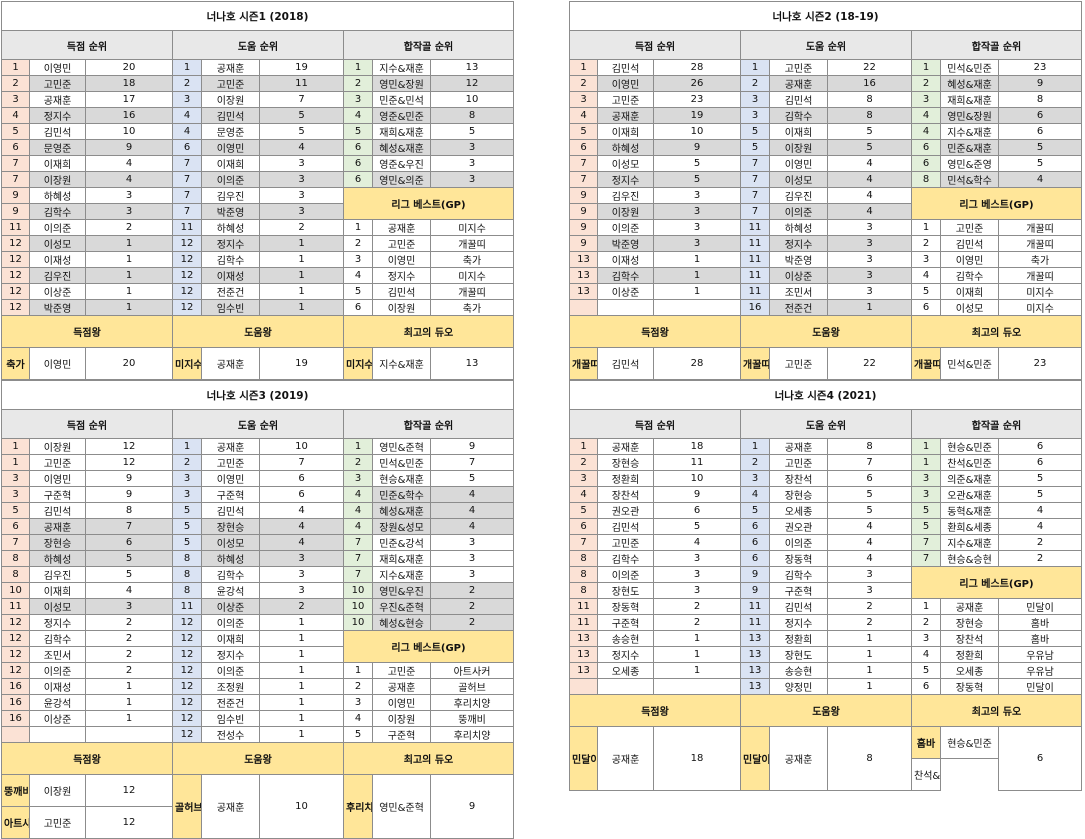 This screenshot has width=1085, height=839. Describe the element at coordinates (583, 131) in the screenshot. I see `scoring-row-rank: 5` at that location.